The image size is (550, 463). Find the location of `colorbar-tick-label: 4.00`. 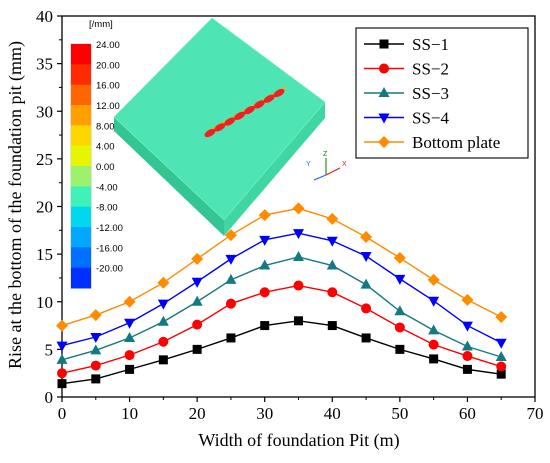

colorbar-tick-label: 4.00 is located at coordinates (105, 147).